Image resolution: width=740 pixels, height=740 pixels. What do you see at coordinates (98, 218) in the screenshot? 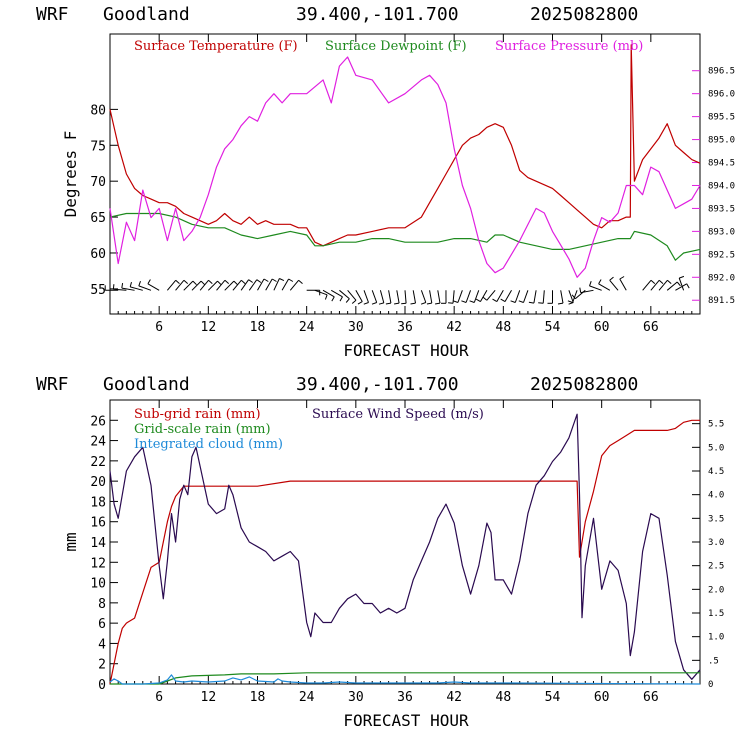
I see `y-tick-label-65: 65` at bounding box center [98, 218].